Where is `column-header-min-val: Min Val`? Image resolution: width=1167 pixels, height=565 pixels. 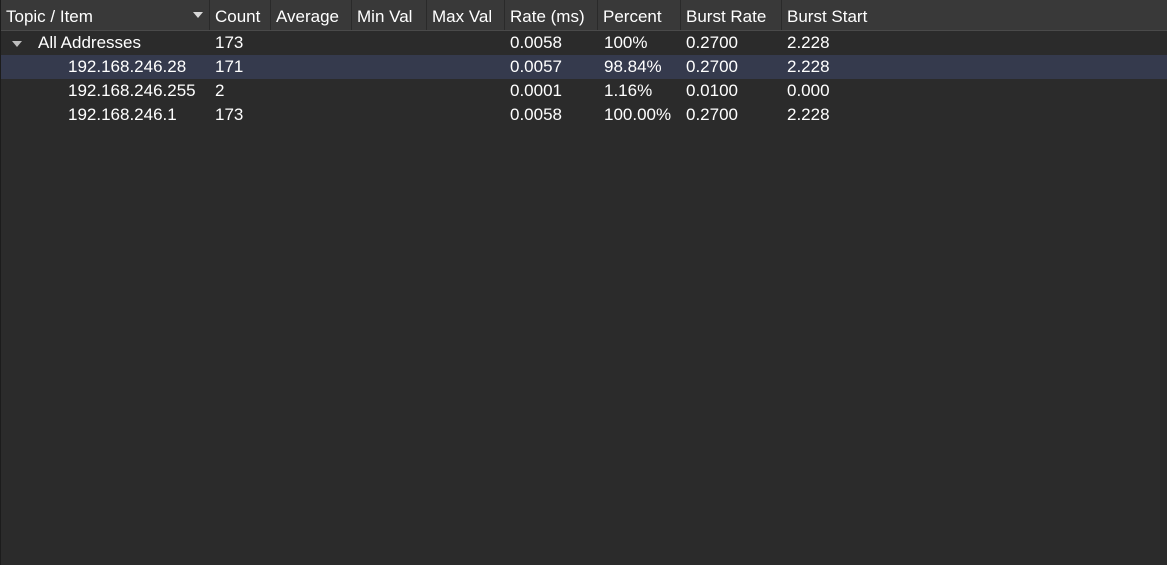
column-header-min-val: Min Val is located at coordinates (389, 15).